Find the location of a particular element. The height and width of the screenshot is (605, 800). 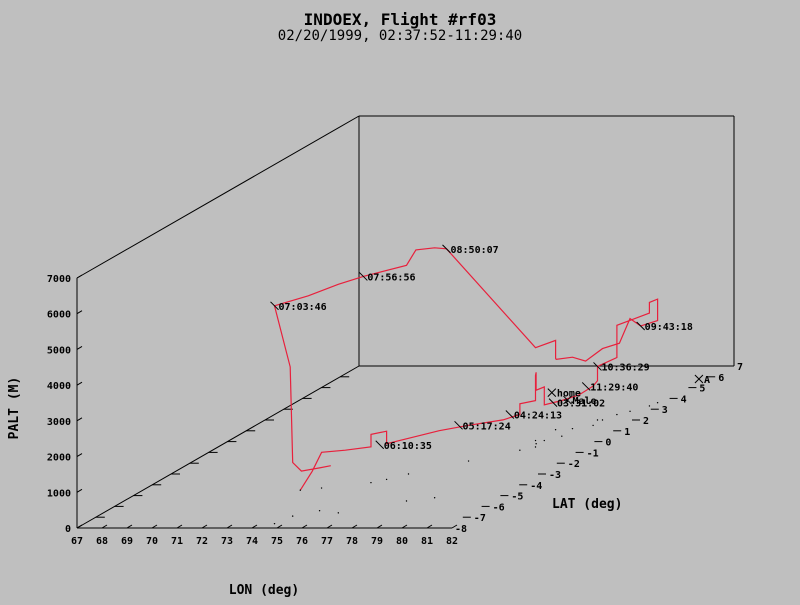

alt-tick-label: 4000 is located at coordinates (59, 386).